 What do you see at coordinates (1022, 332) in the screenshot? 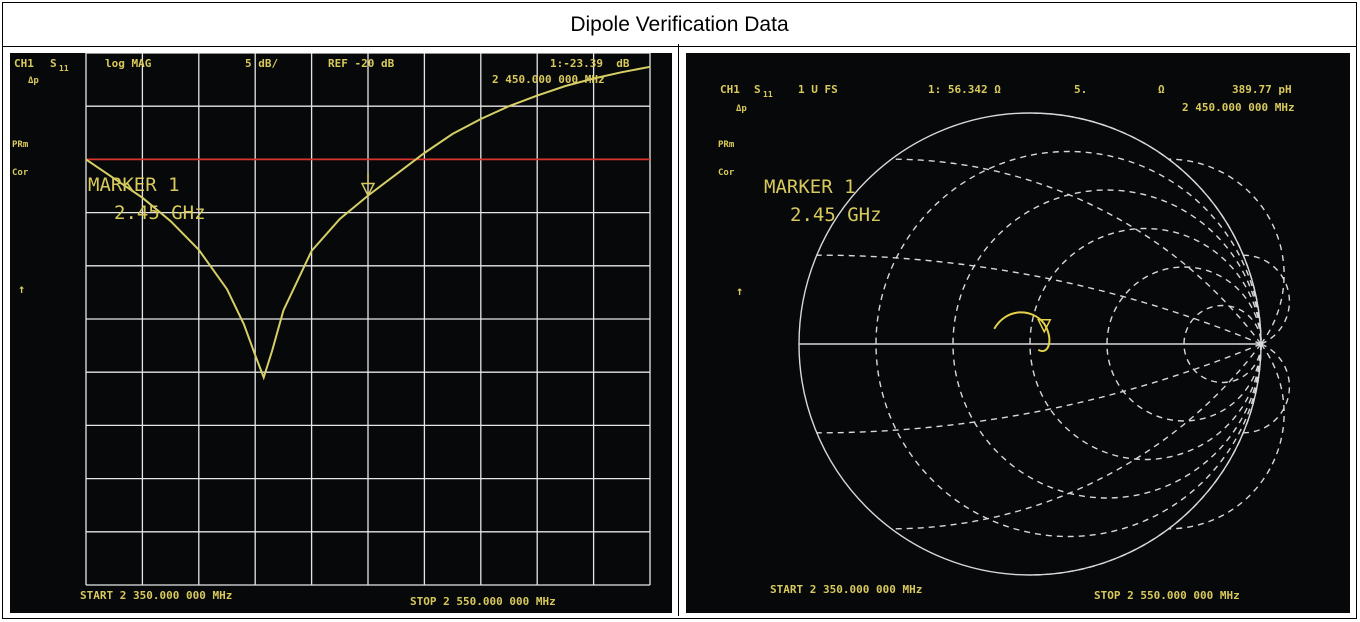
I see `impedance-trace` at bounding box center [1022, 332].